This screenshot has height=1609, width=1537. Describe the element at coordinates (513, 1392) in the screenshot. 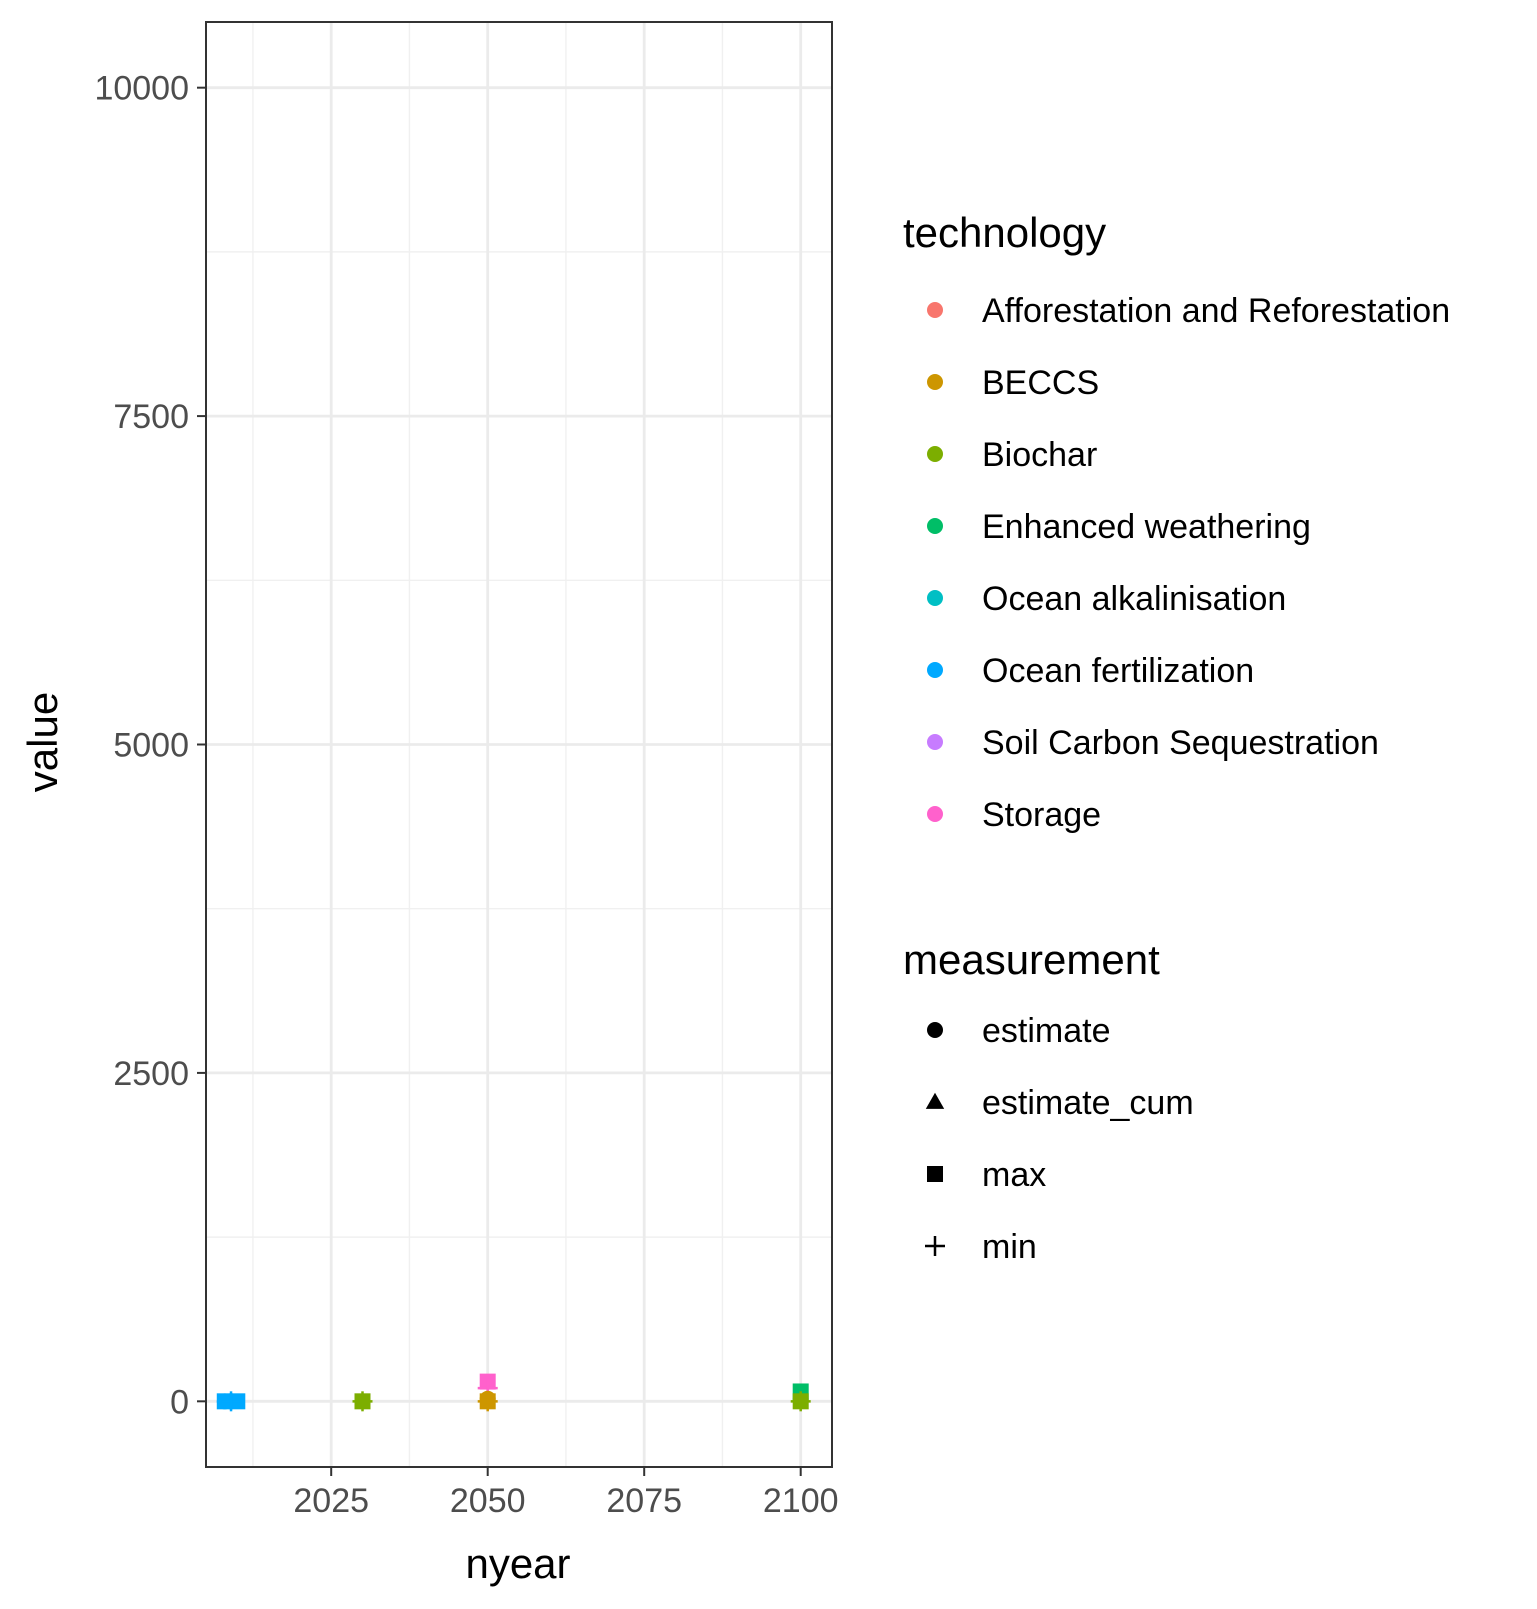

I see `data-points` at that location.